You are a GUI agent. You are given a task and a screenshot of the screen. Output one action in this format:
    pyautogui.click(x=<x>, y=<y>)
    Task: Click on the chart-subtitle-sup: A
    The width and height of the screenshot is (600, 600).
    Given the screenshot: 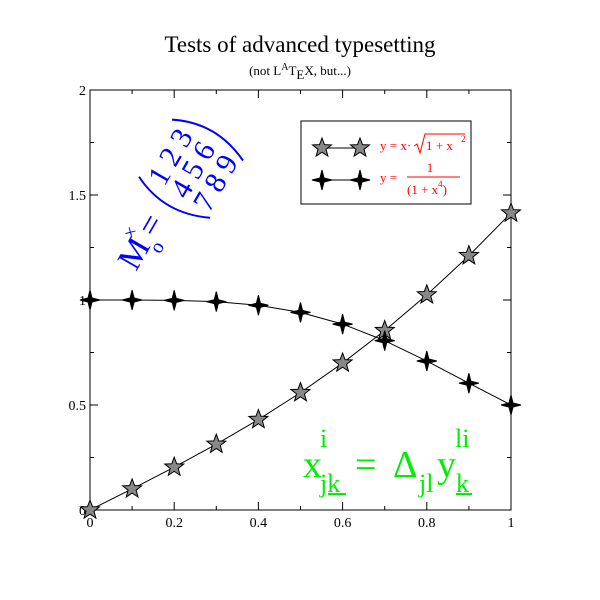 What is the action you would take?
    pyautogui.click(x=285, y=67)
    